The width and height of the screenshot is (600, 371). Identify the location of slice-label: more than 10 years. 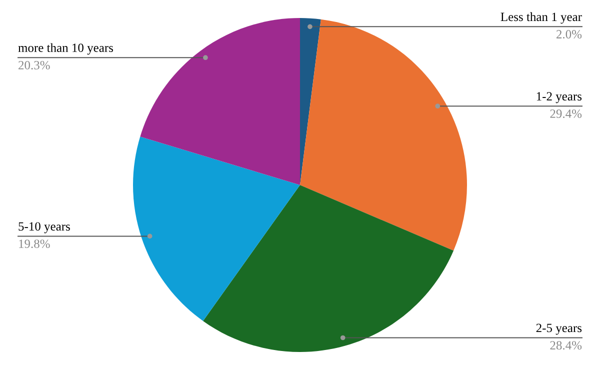
(65, 49).